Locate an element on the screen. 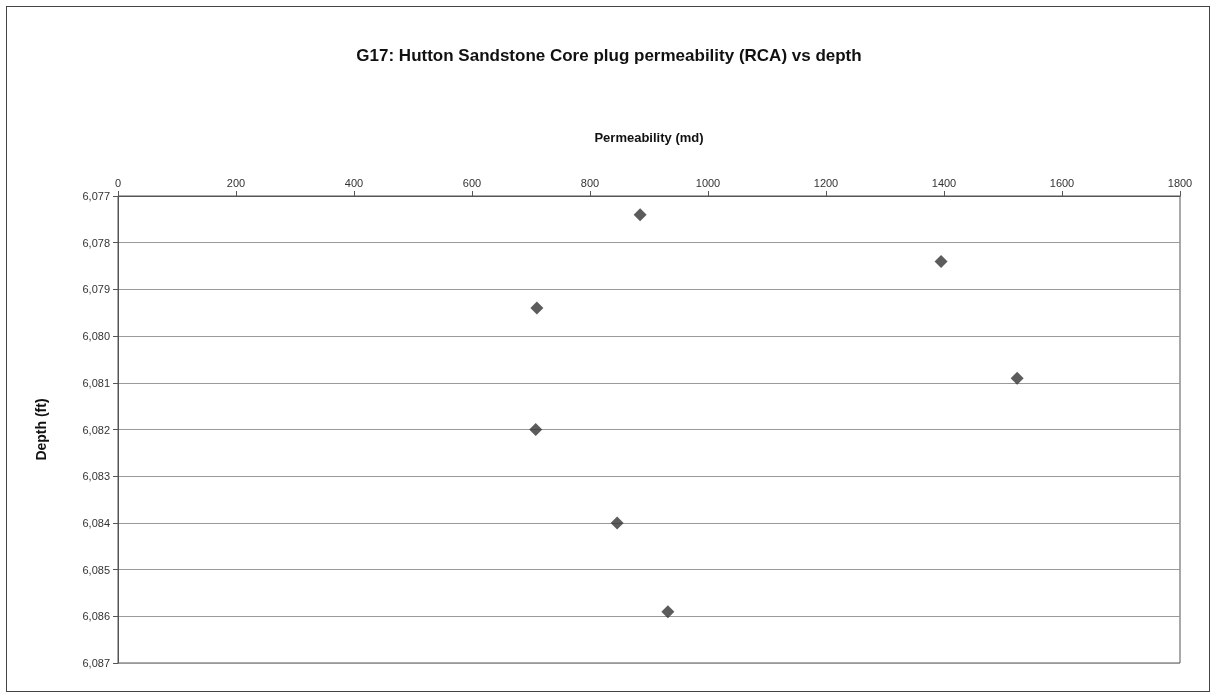  y-tick-label: 6,087 is located at coordinates (96, 663).